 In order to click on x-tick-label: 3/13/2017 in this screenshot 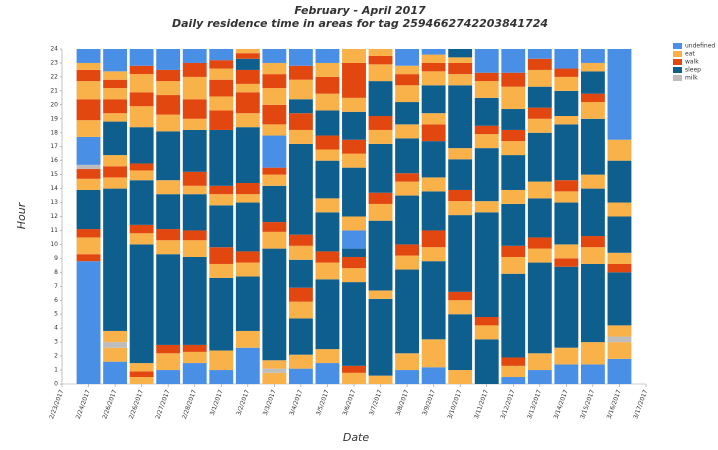, I will do `click(534, 404)`.